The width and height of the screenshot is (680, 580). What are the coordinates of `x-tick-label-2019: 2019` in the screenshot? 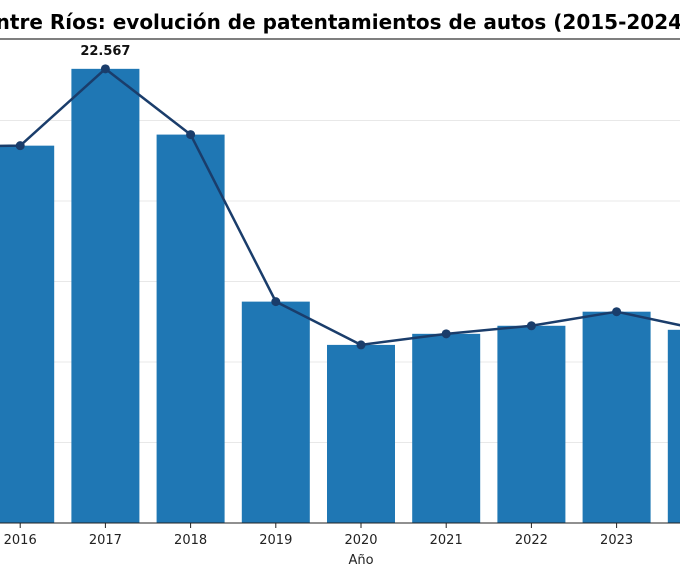 It's located at (275, 540).